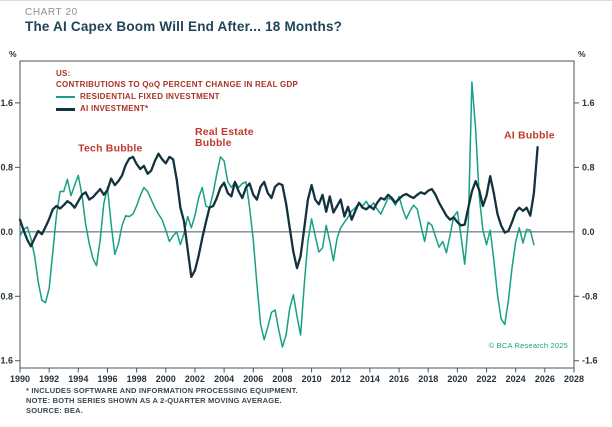 This screenshot has height=427, width=612. Describe the element at coordinates (588, 167) in the screenshot. I see `y-tick-label-right: 0.8` at that location.